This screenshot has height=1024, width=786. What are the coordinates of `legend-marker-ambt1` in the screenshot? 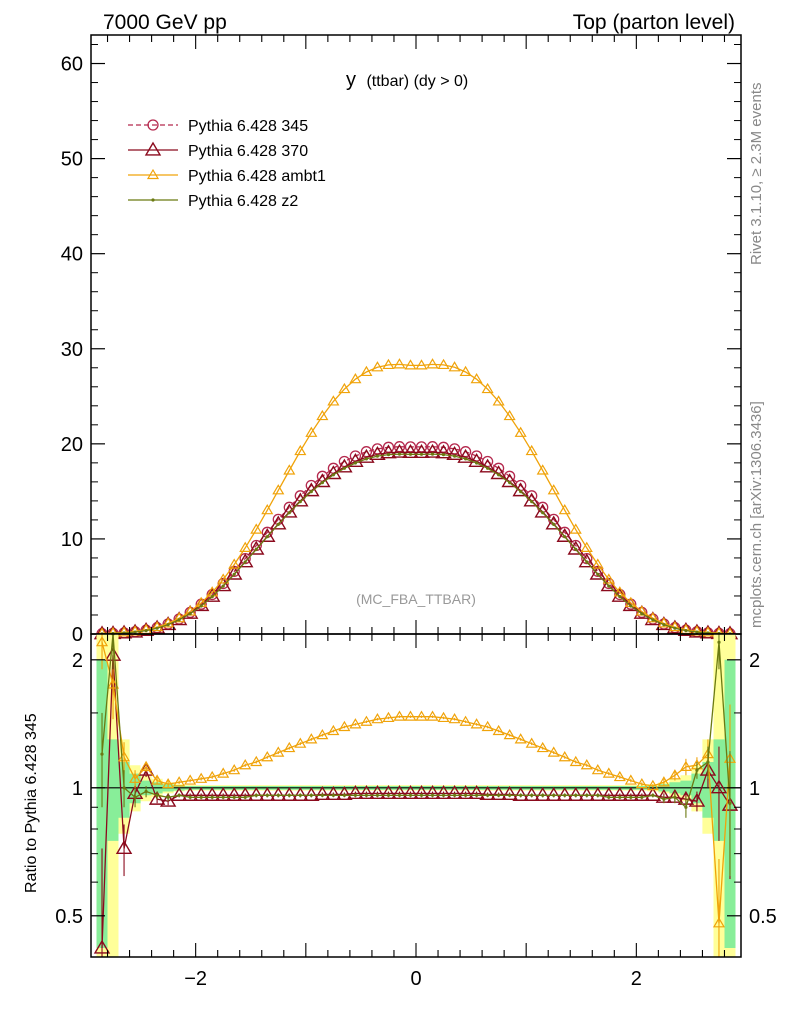 It's located at (153, 174).